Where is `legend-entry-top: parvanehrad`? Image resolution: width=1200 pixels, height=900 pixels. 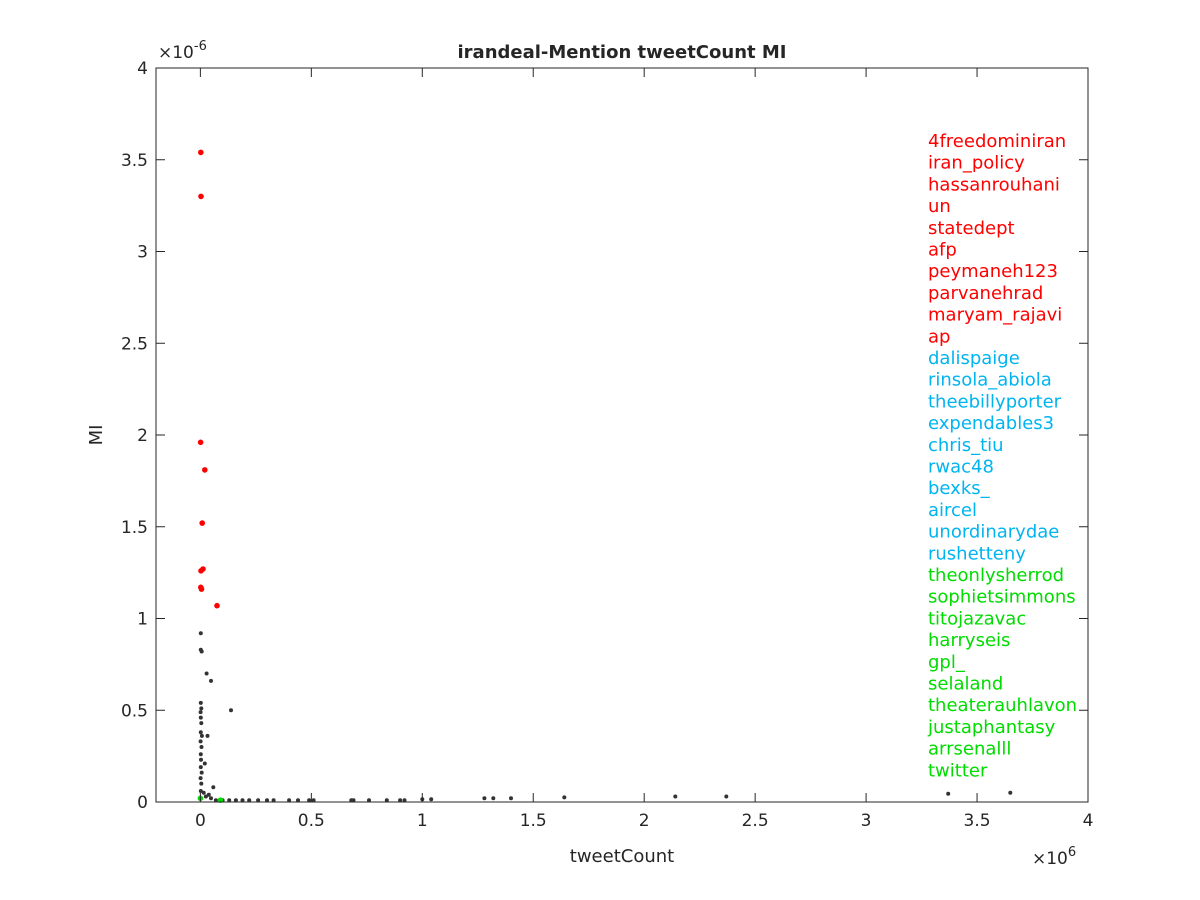 legend-entry-top: parvanehrad is located at coordinates (985, 293).